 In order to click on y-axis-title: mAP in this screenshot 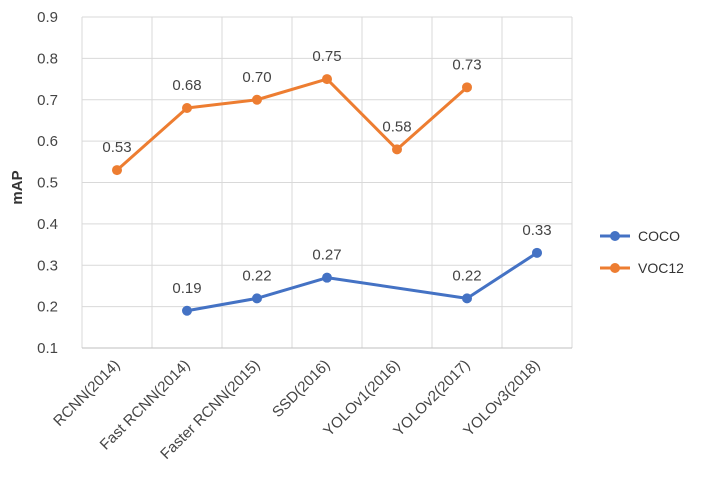, I will do `click(17, 187)`.